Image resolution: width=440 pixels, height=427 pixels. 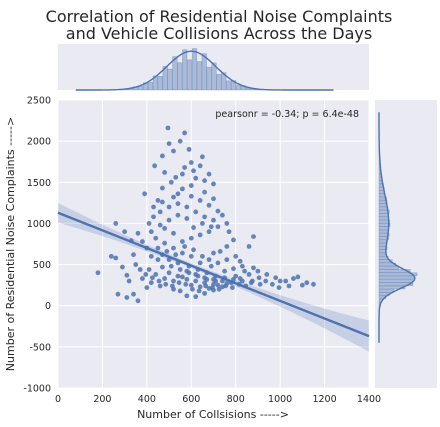 I want to click on y-tick-label-3: 500, so click(x=42, y=265).